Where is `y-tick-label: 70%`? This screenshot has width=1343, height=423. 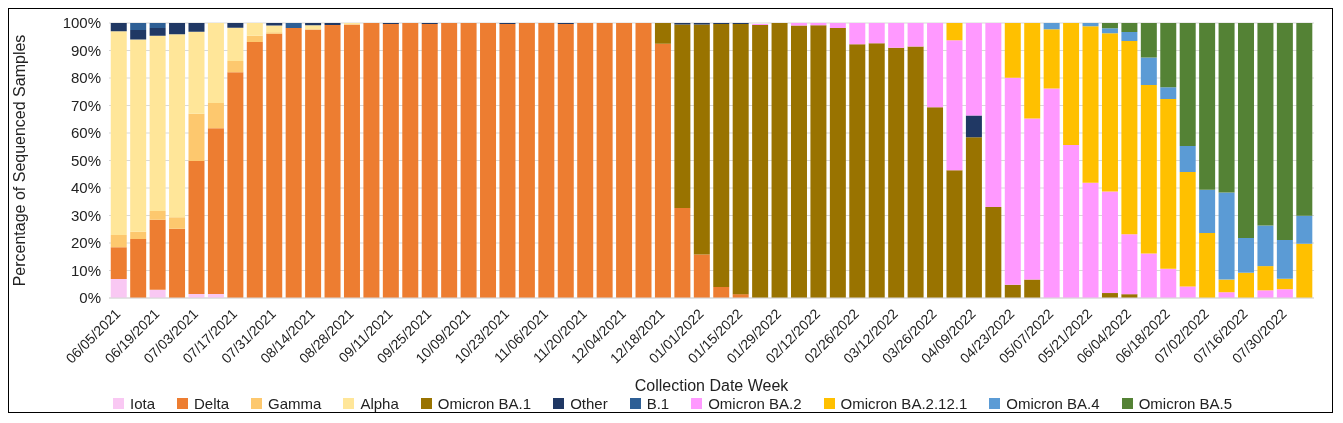
y-tick-label: 70% is located at coordinates (85, 105).